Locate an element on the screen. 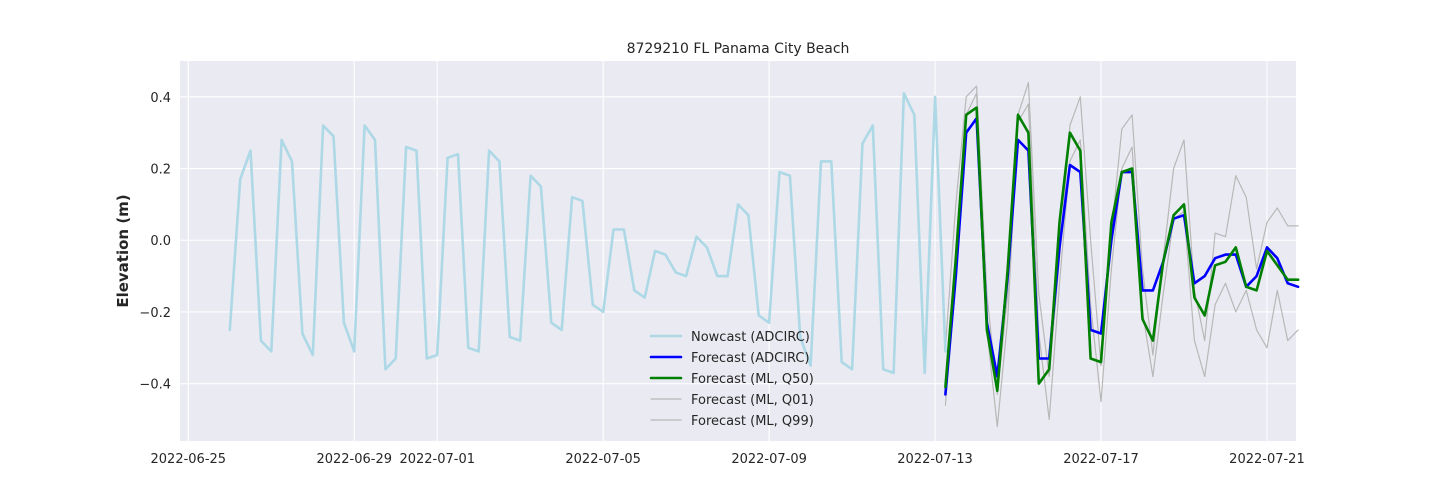 Image resolution: width=1440 pixels, height=504 pixels. y-tick-label: −0.4 is located at coordinates (155, 385).